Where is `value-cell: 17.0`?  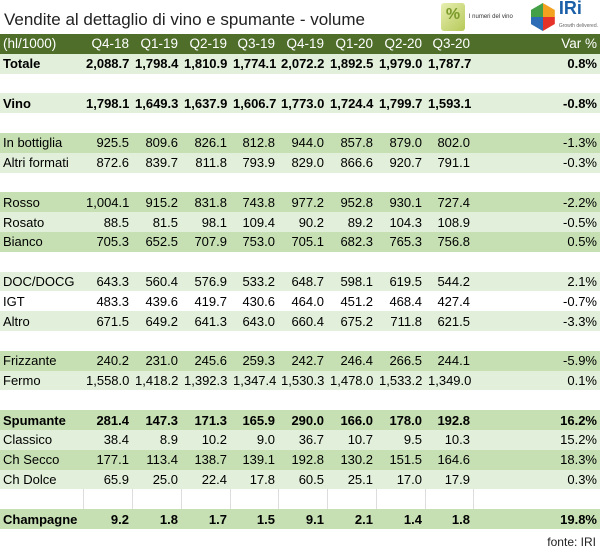
value-cell: 17.0 is located at coordinates (400, 479).